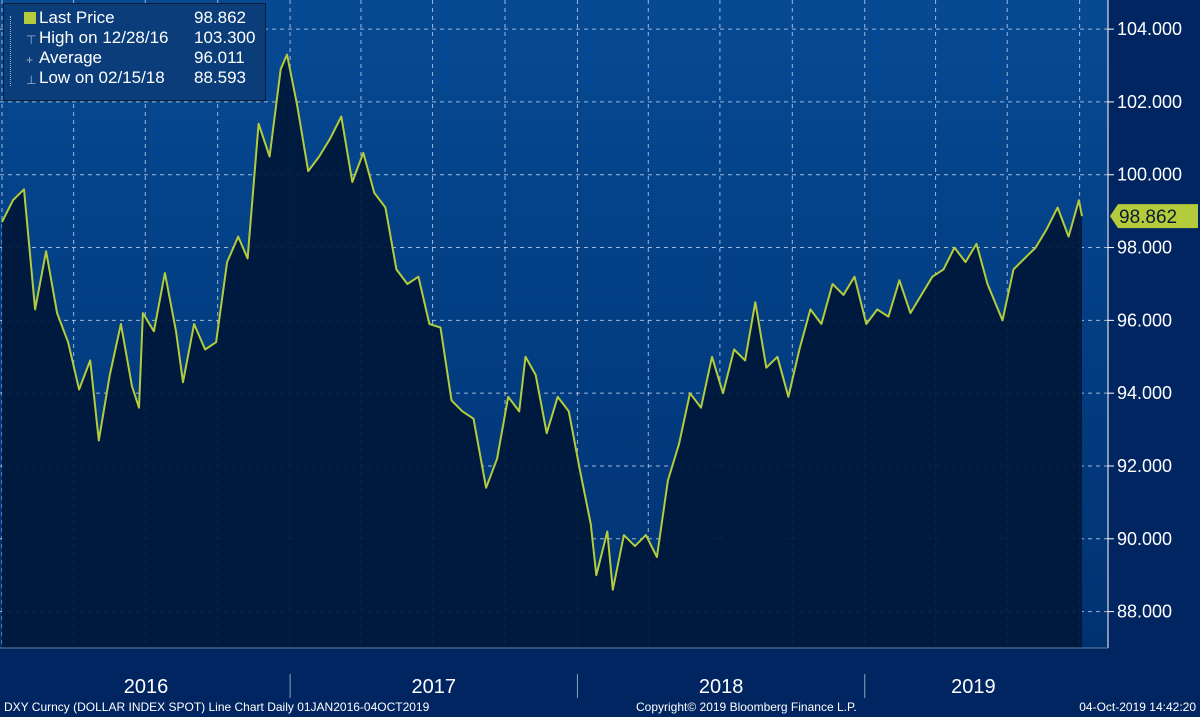 Image resolution: width=1200 pixels, height=717 pixels. I want to click on x-year-label: 2019, so click(973, 687).